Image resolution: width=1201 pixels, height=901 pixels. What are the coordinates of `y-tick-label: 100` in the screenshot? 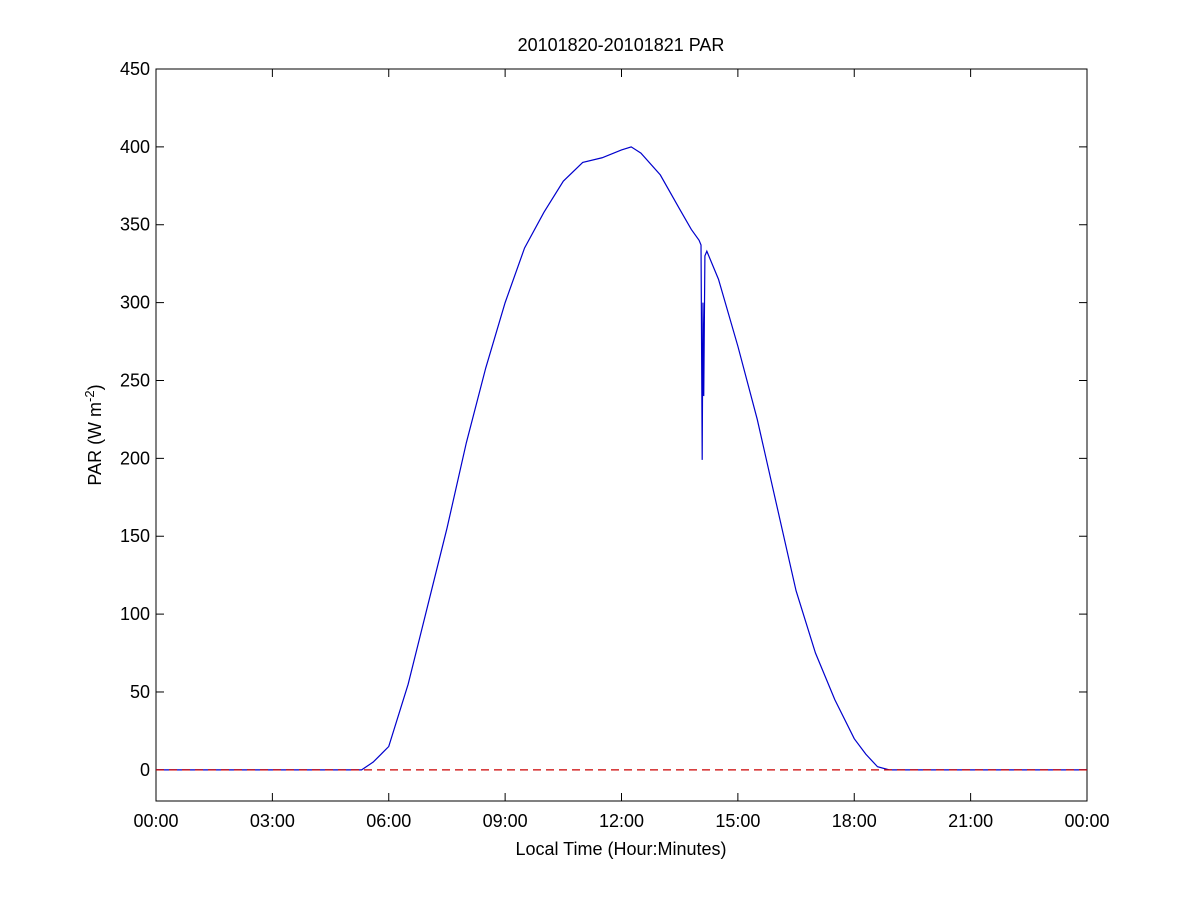 It's located at (135, 614).